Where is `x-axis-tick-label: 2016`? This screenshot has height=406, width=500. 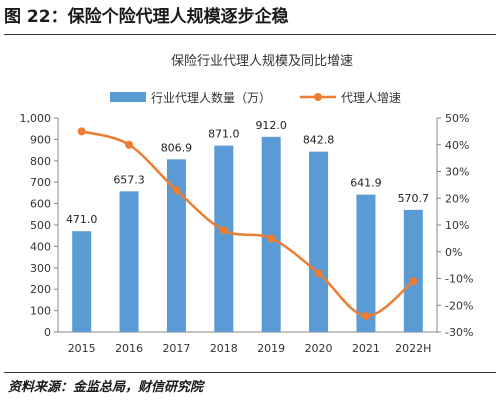
x-axis-tick-label: 2016 is located at coordinates (129, 348).